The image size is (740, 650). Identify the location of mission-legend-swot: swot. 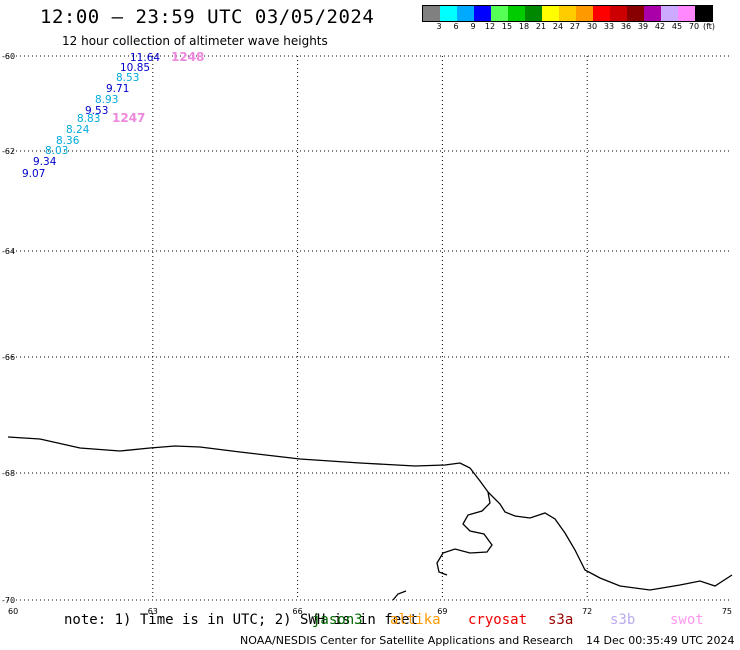
(687, 620).